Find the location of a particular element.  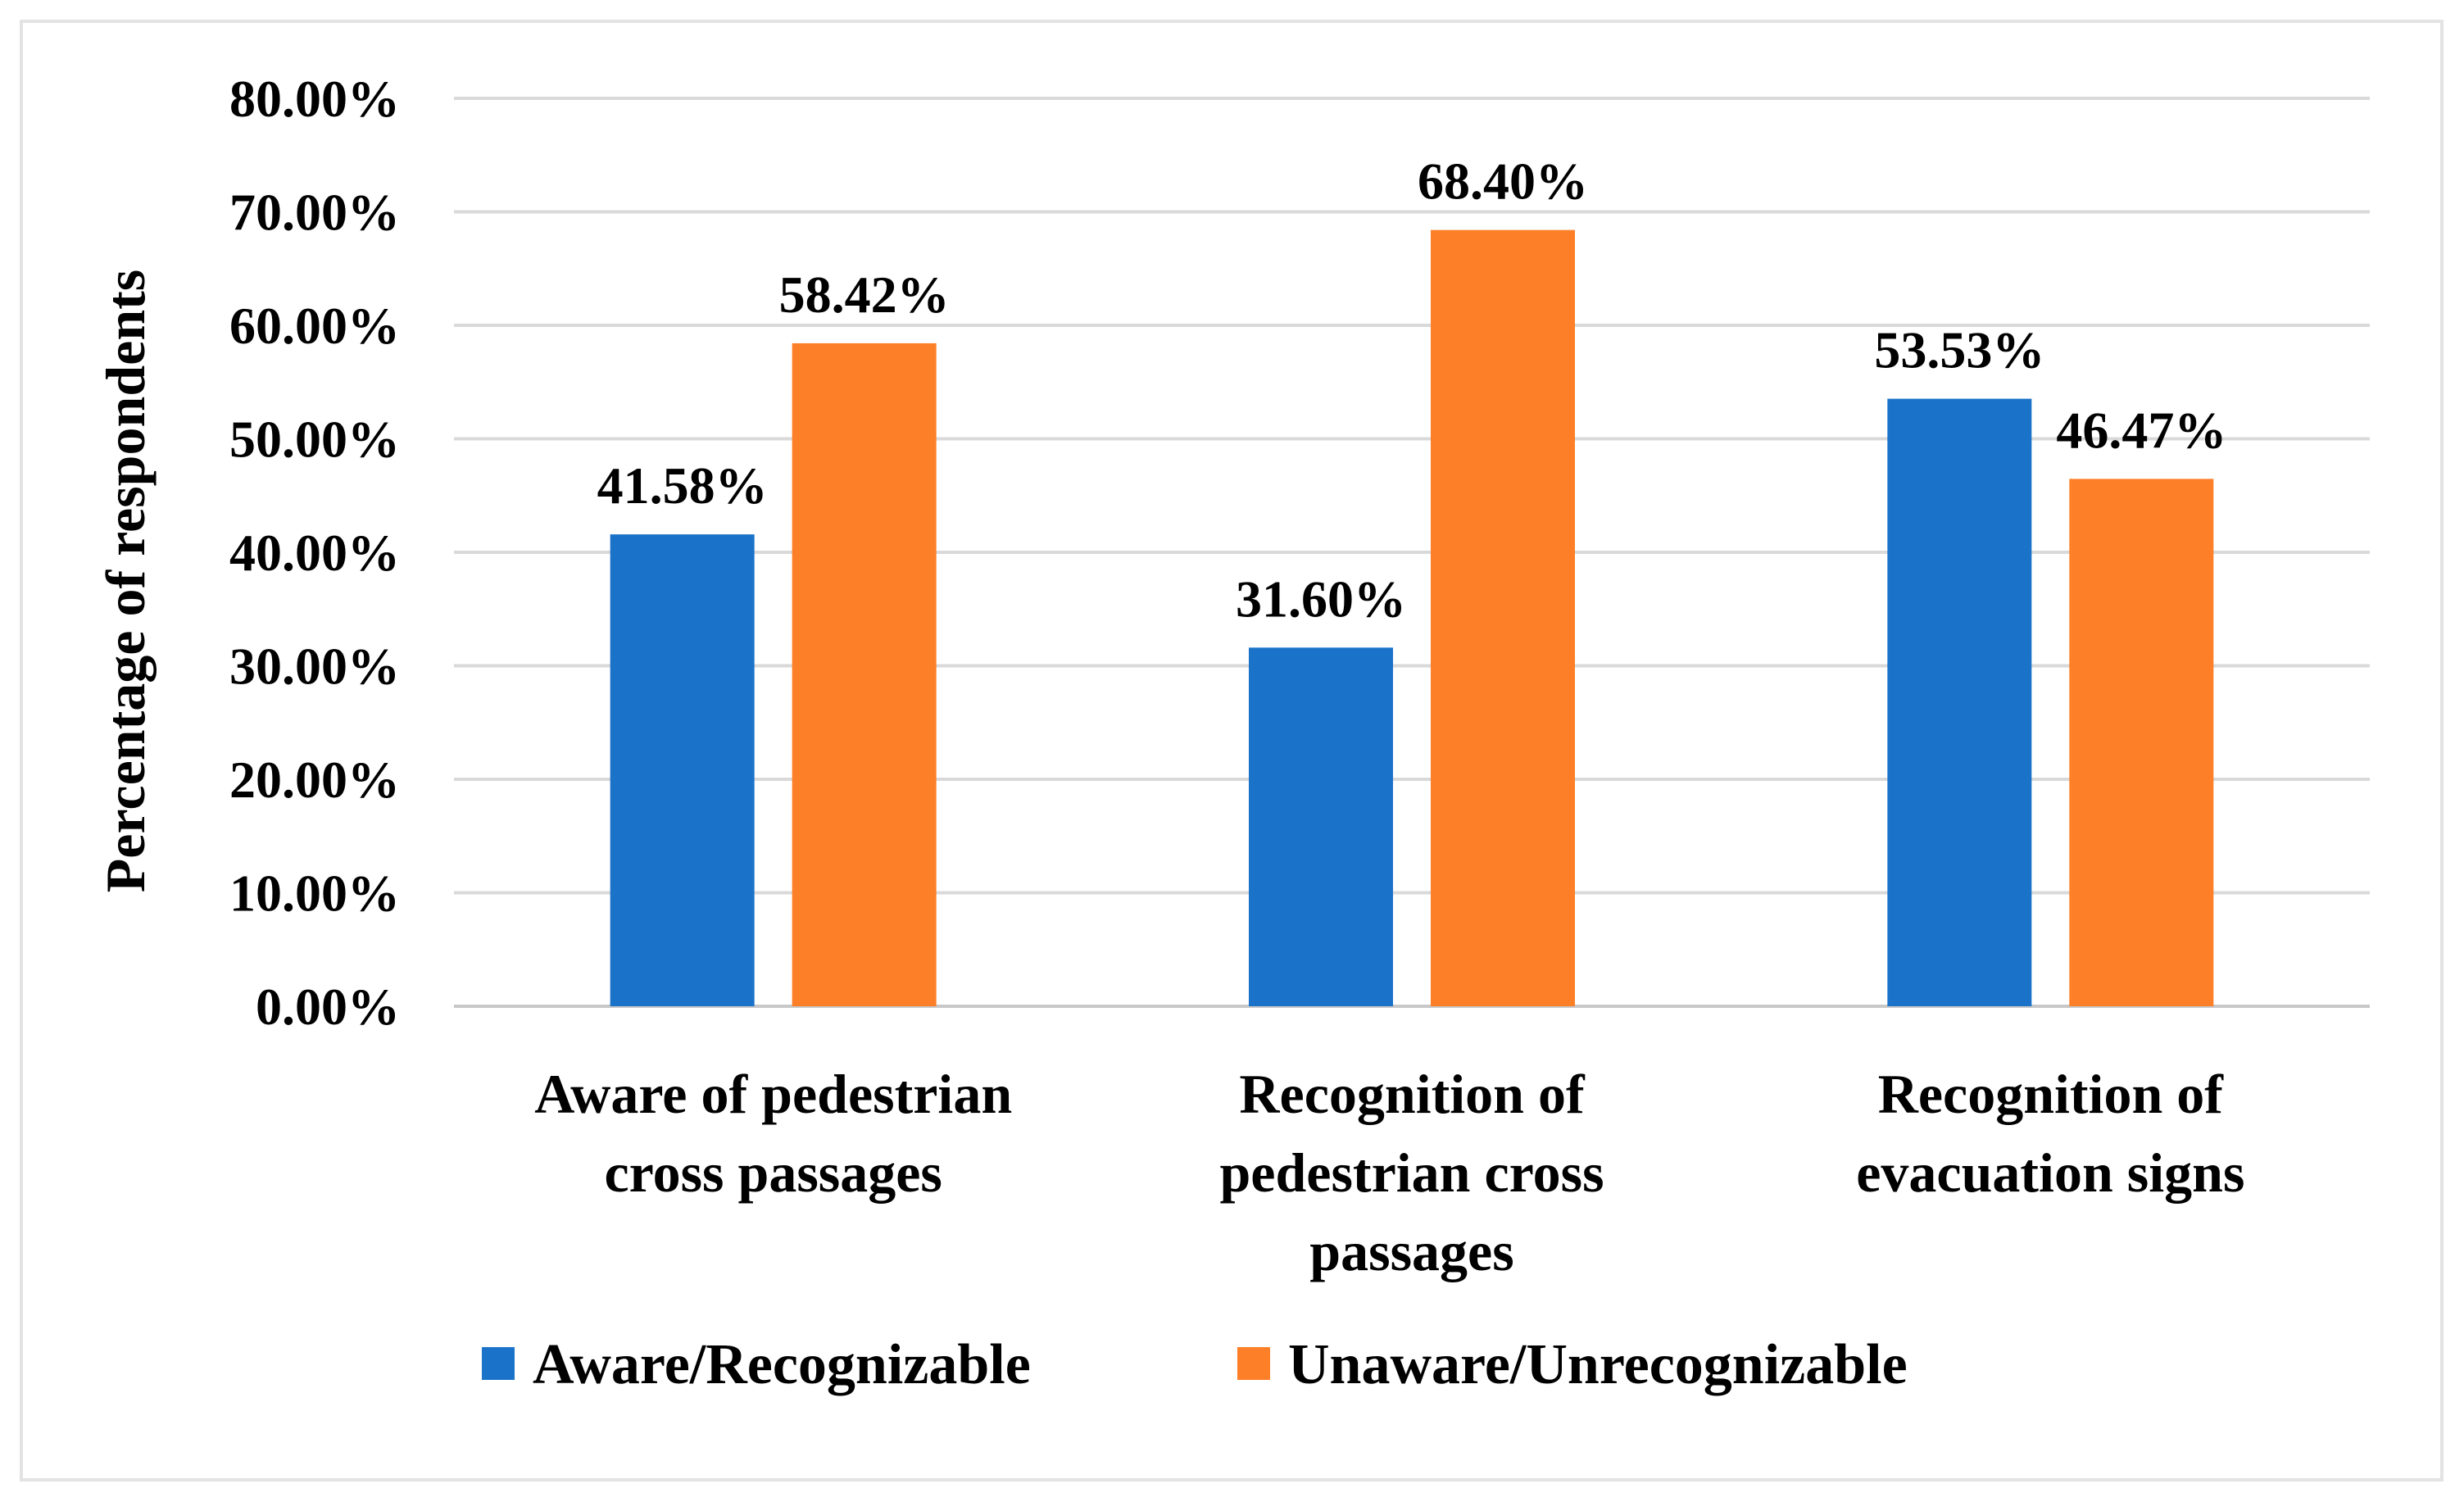

y-tick-label: 20.00% is located at coordinates (314, 780).